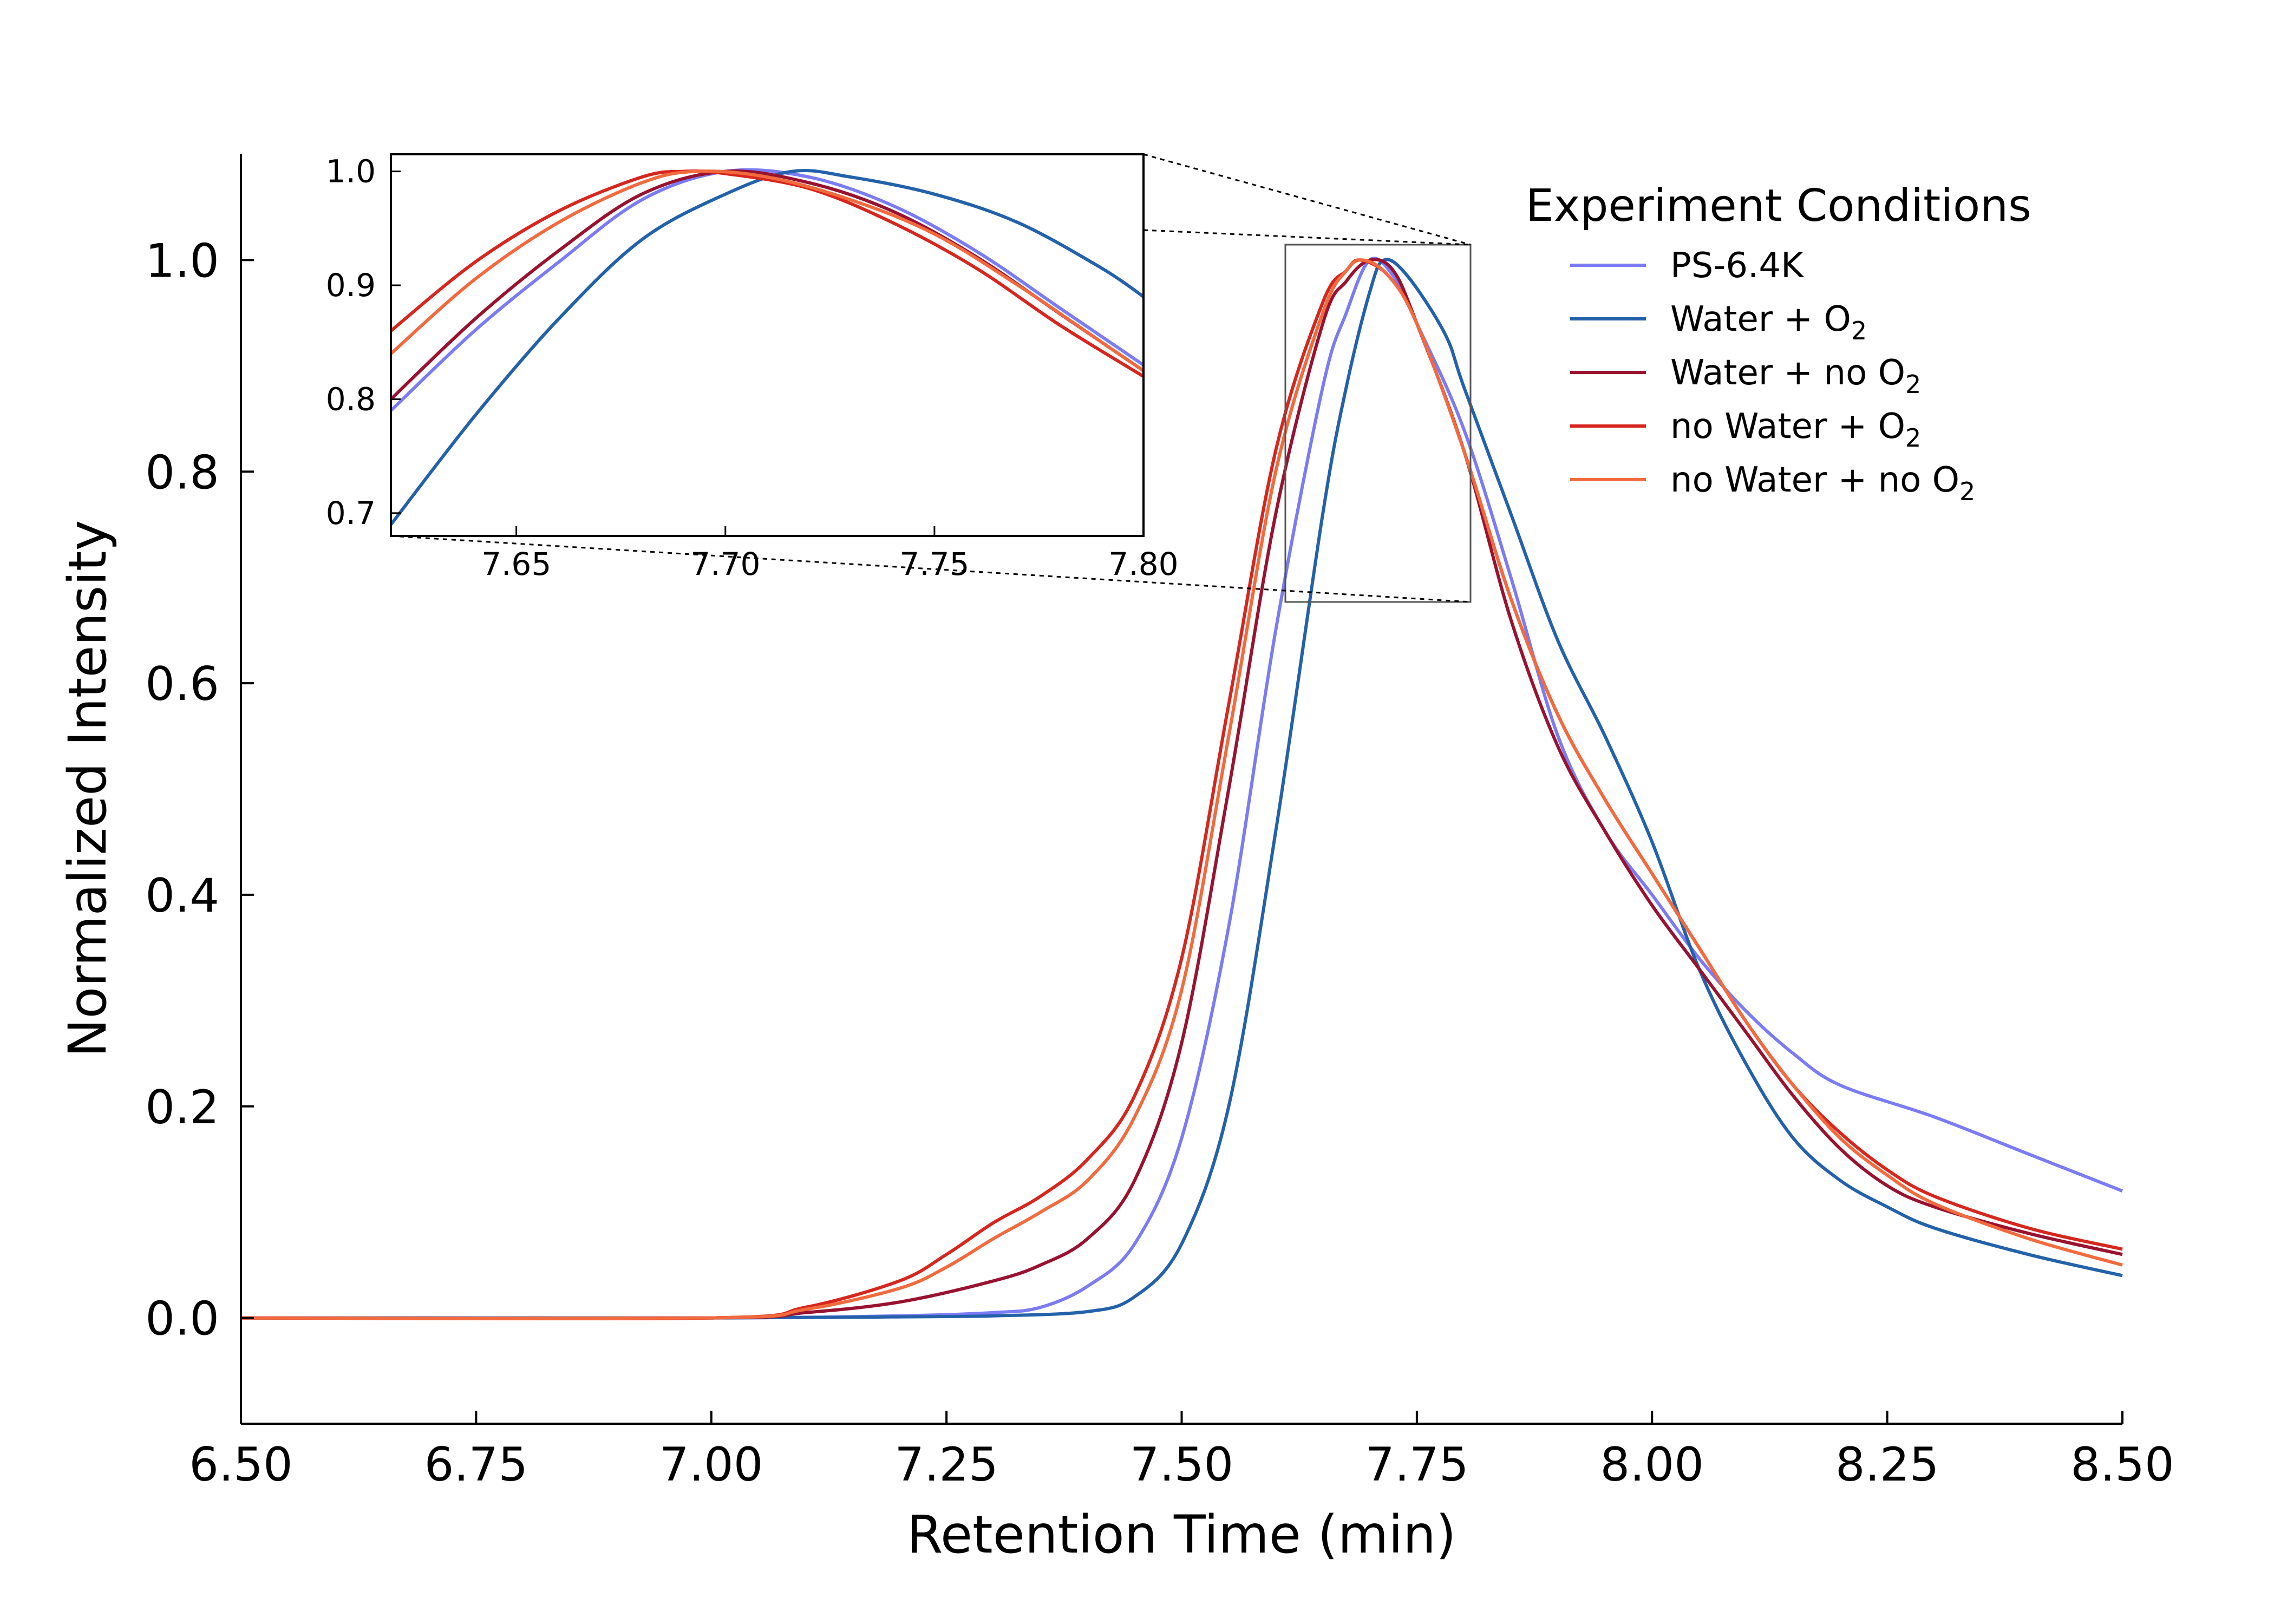 Image resolution: width=2274 pixels, height=1624 pixels. I want to click on inset-plot: 7.65 7.70 7.75 7.80 0.7 0.8 0.9 1.0, so click(753, 367).